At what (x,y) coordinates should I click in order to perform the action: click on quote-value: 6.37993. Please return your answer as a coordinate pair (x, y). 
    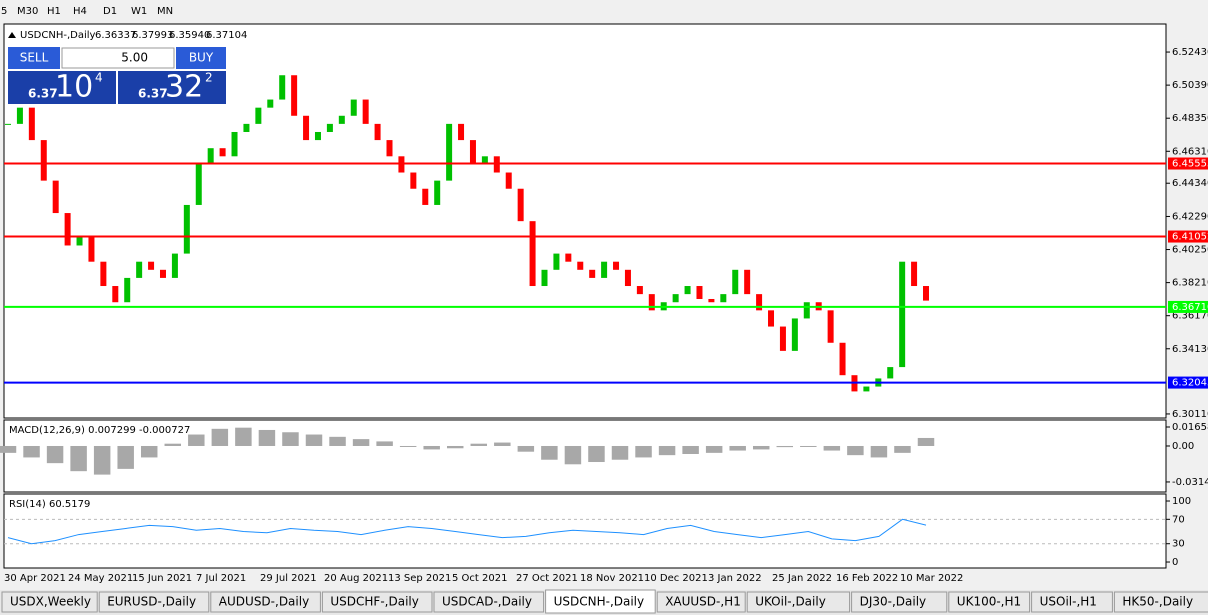
    Looking at the image, I should click on (152, 35).